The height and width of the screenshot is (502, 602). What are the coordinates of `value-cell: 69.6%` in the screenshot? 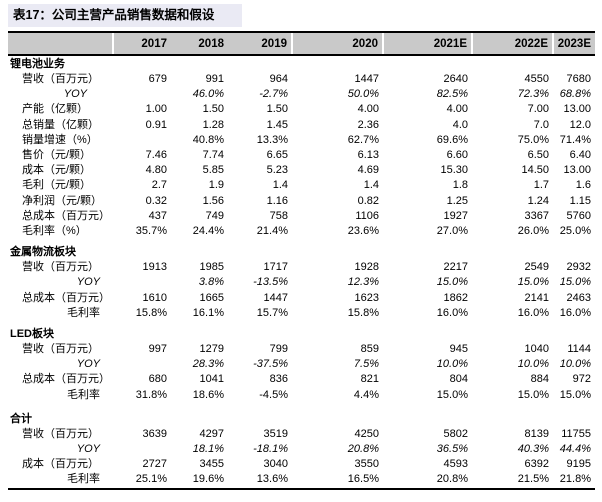 It's located at (452, 139).